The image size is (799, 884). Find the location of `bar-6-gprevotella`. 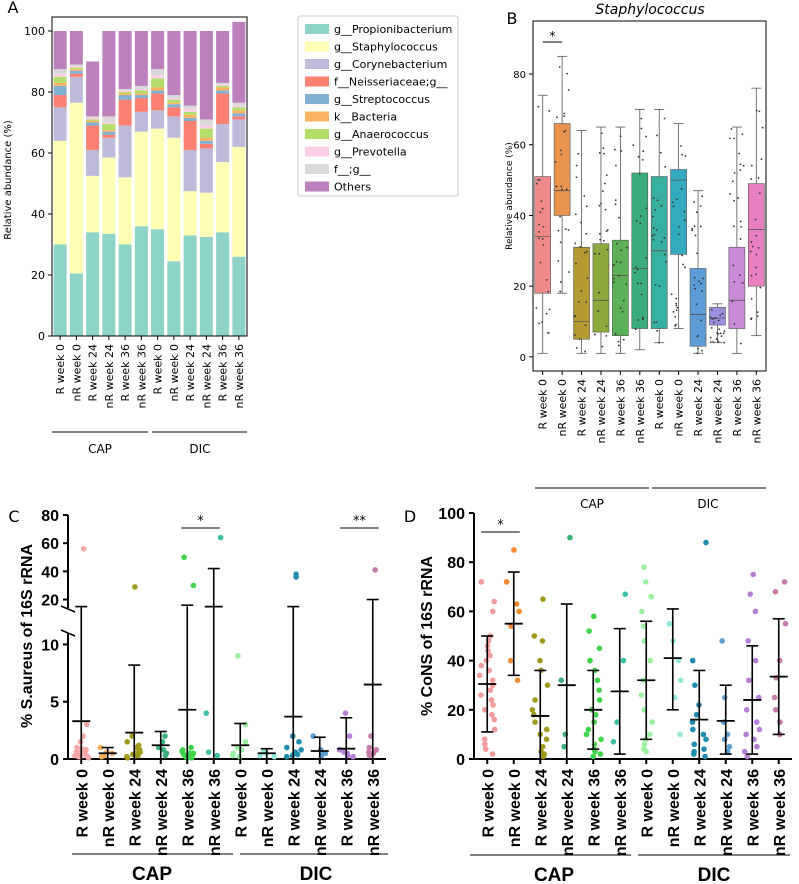

bar-6-gprevotella is located at coordinates (158, 77).